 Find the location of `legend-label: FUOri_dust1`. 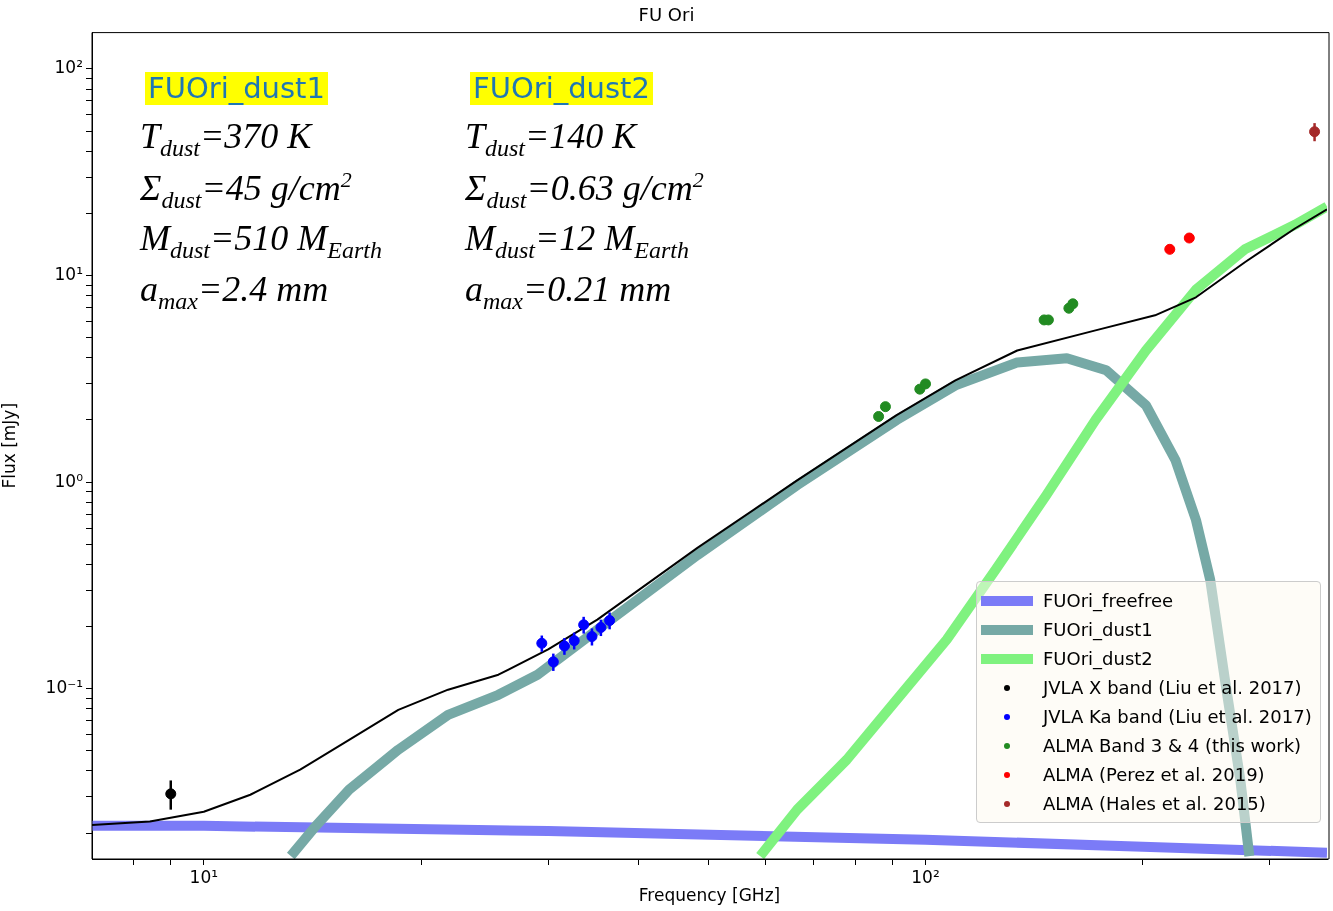

legend-label: FUOri_dust1 is located at coordinates (1098, 629).